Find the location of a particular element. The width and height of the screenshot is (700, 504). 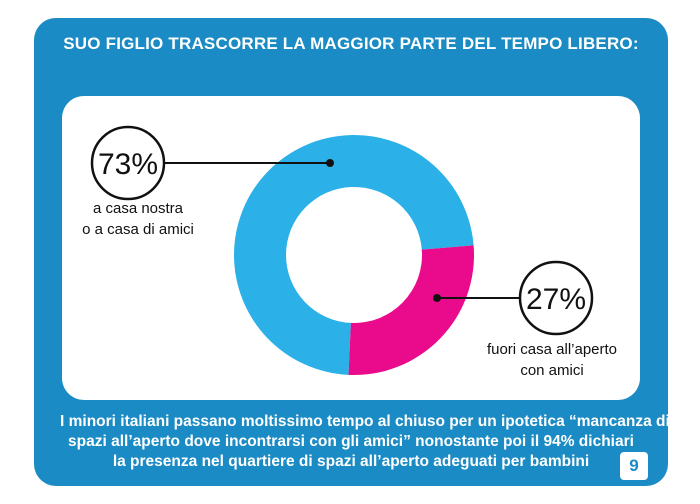

page-number: 9 is located at coordinates (634, 466).